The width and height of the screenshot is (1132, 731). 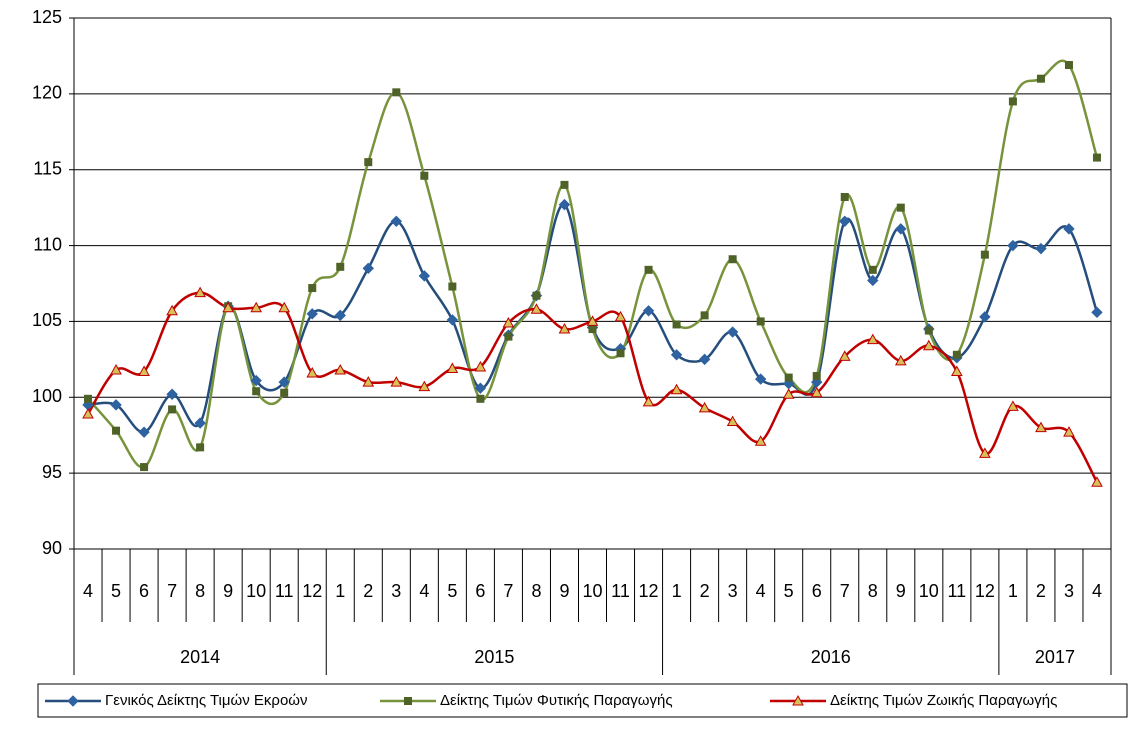 I want to click on year-label: 2017, so click(x=1055, y=657).